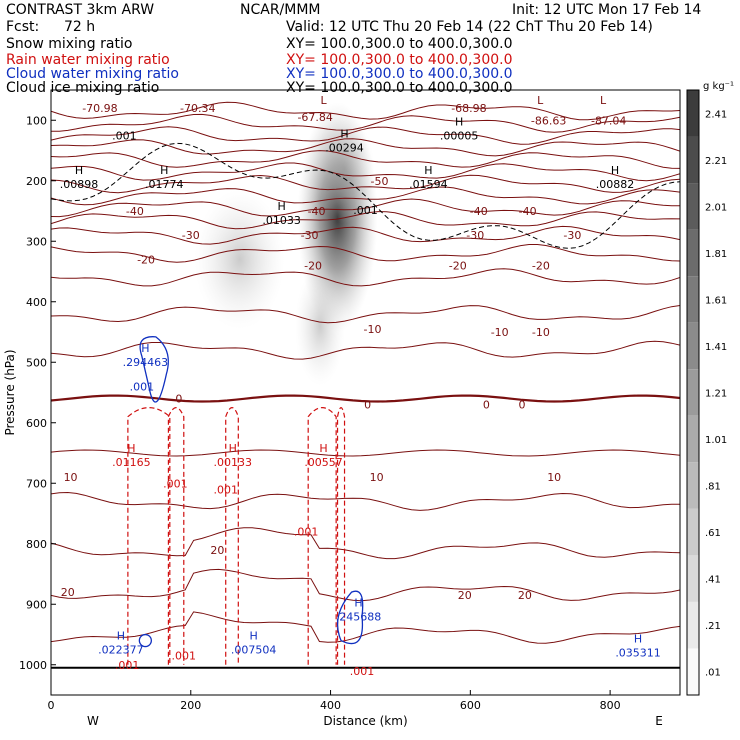 The height and width of the screenshot is (740, 740). What do you see at coordinates (344, 168) in the screenshot?
I see `snow-shading-upper` at bounding box center [344, 168].